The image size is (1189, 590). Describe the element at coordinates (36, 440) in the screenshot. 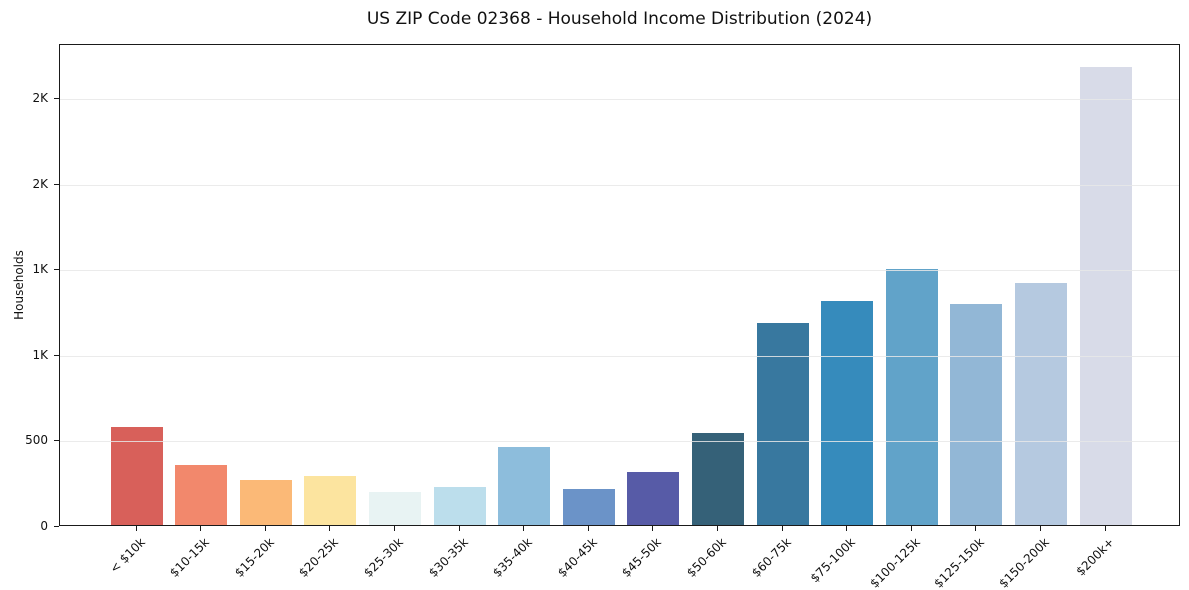

I see `y-tick-label: 500` at that location.